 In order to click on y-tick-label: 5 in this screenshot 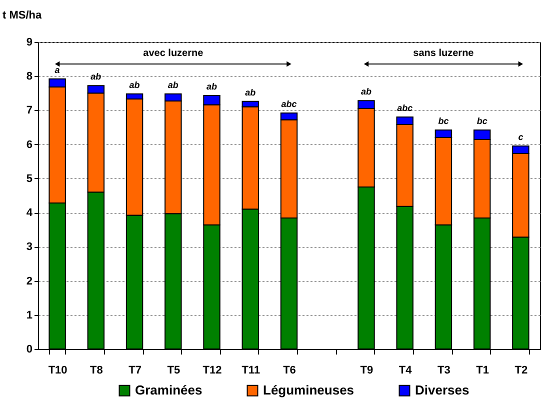, I will do `click(29, 178)`.